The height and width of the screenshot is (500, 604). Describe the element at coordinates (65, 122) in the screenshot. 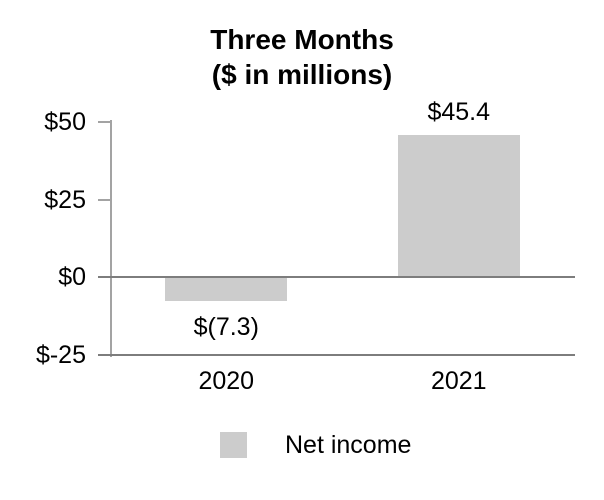

I see `y-tick-label: $50` at that location.